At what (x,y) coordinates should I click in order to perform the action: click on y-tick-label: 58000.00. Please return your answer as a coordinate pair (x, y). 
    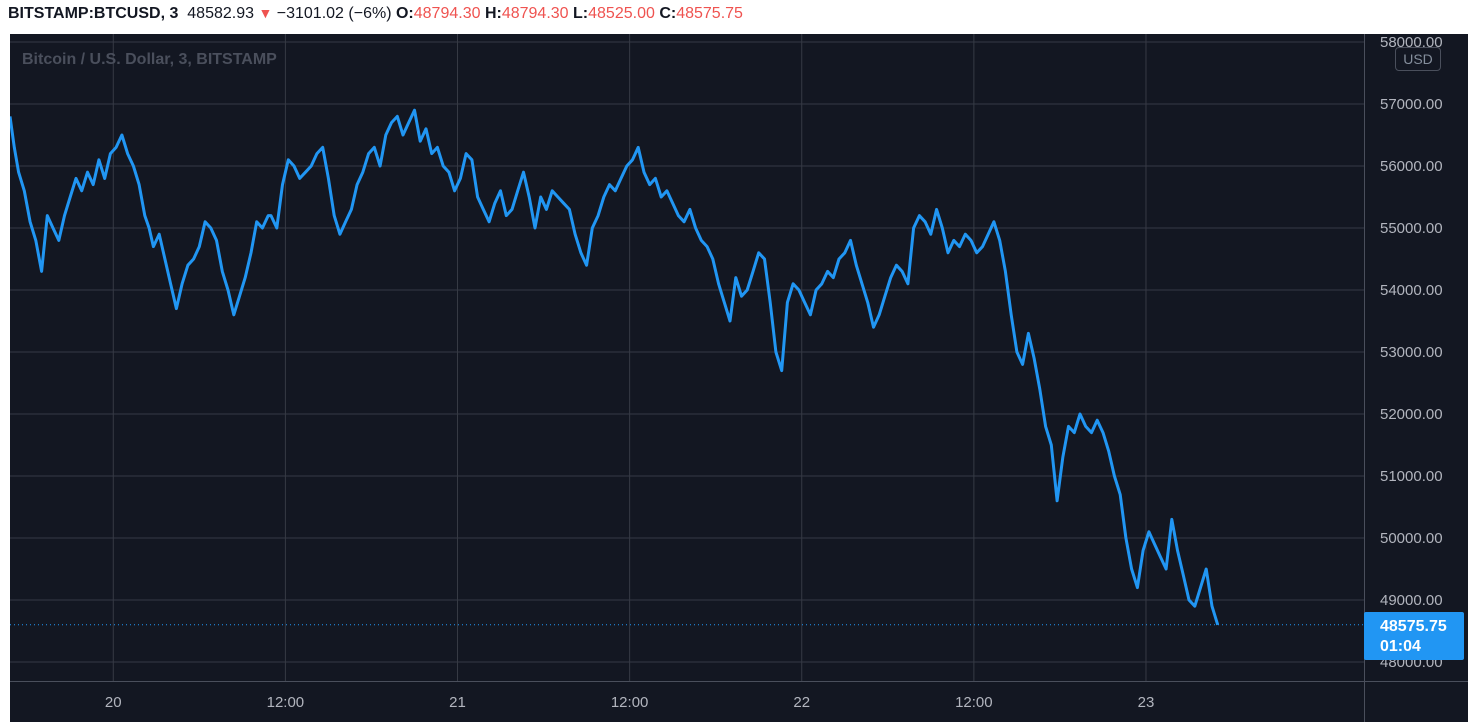
    Looking at the image, I should click on (1411, 42).